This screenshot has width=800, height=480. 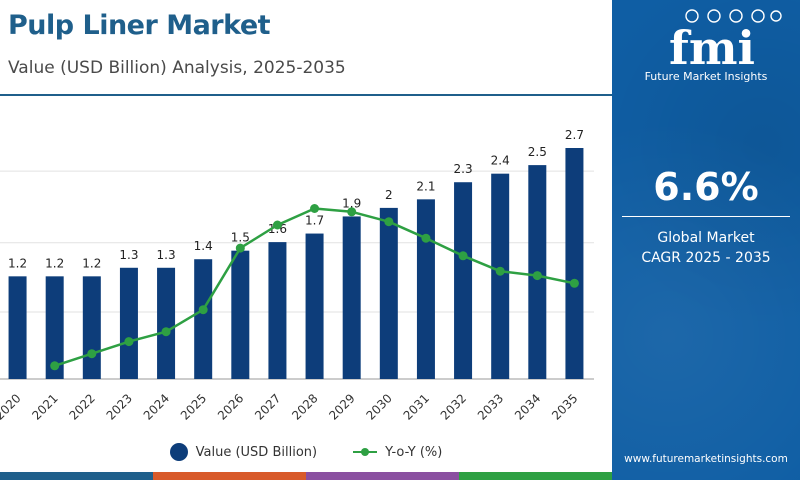 I want to click on x-tick-label: 2022, so click(x=81, y=406).